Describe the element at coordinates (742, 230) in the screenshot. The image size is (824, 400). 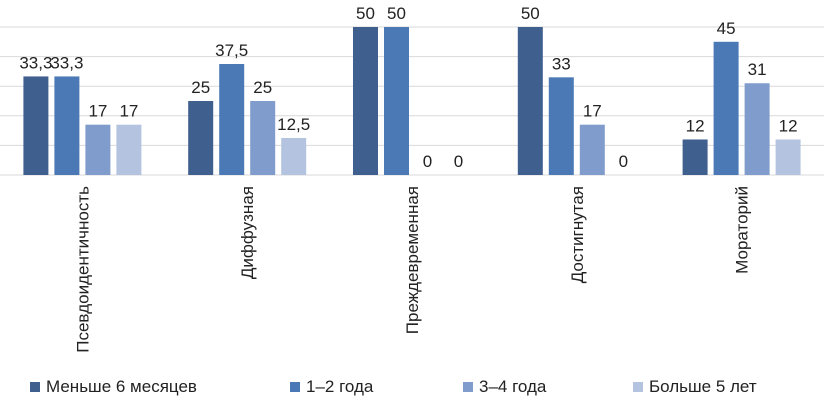
I see `category-label: Мораторий` at that location.